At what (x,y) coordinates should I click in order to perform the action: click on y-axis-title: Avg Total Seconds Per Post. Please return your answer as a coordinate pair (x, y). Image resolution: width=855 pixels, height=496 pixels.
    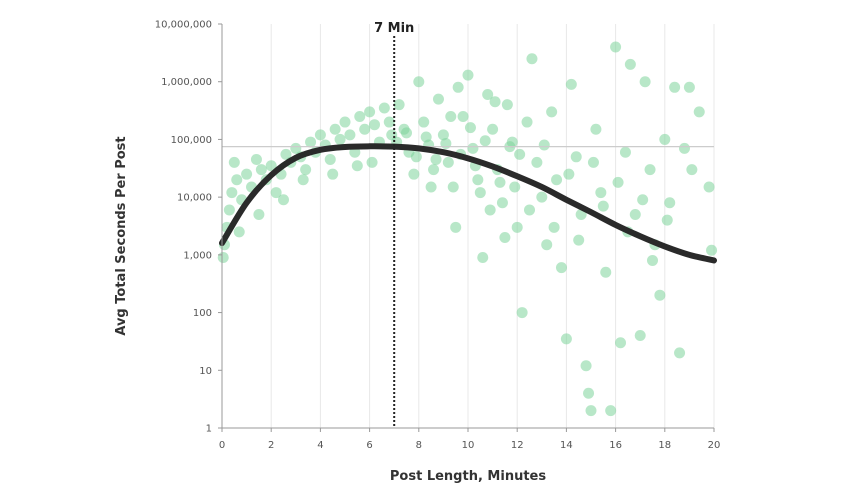
    Looking at the image, I should click on (121, 235).